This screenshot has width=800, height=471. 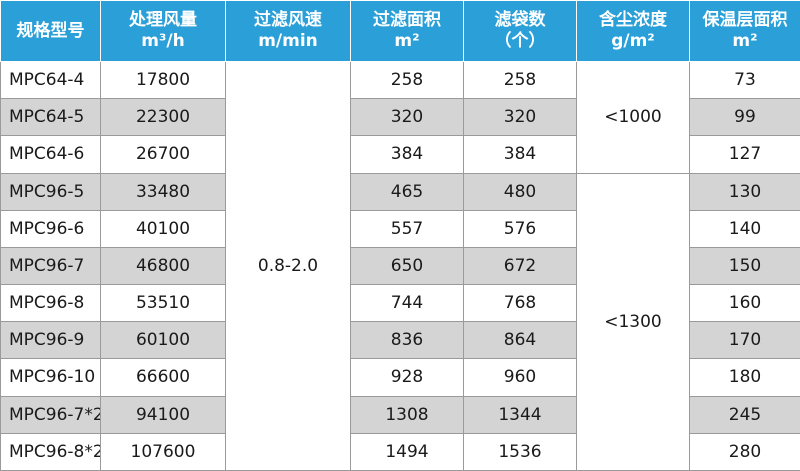 What do you see at coordinates (288, 41) in the screenshot?
I see `header-velocity-unit: m/min` at bounding box center [288, 41].